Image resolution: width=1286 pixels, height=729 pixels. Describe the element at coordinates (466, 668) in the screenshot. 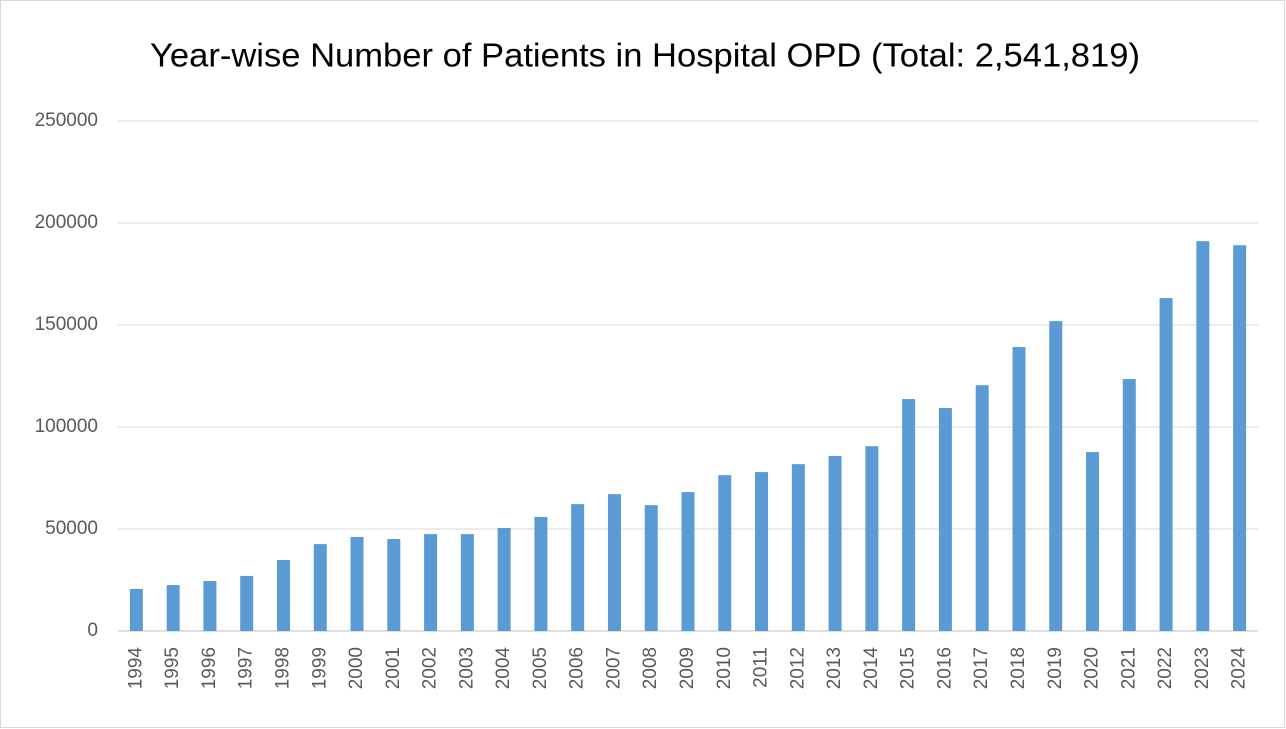

I see `x-tick-label: 2003` at that location.